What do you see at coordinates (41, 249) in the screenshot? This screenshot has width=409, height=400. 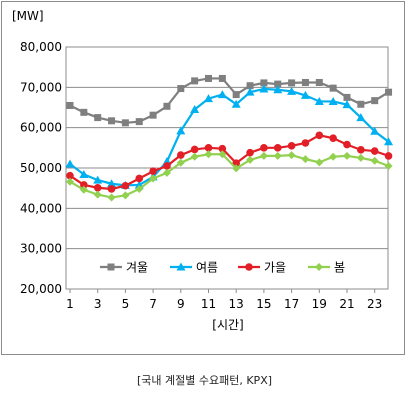 I see `y-tick-label: 30,000` at bounding box center [41, 249].